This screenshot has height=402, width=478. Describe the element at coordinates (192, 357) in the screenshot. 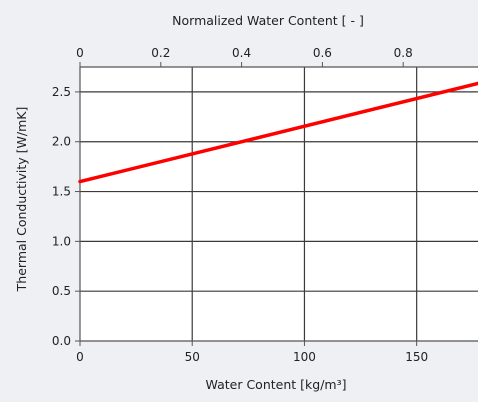

I see `x-tick-label: 50` at that location.